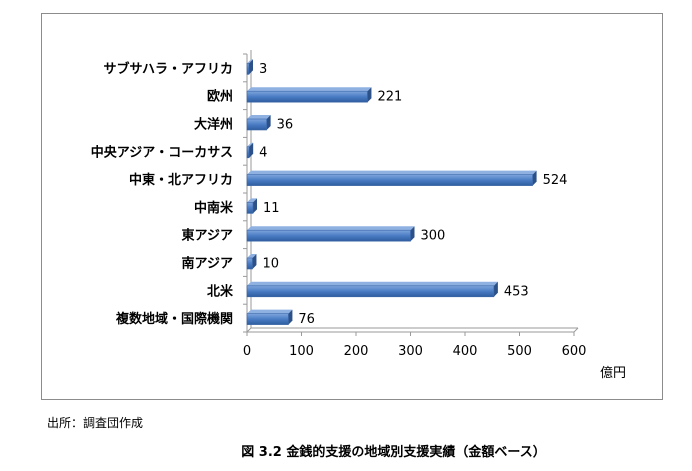 Image resolution: width=692 pixels, height=471 pixels. What do you see at coordinates (285, 125) in the screenshot?
I see `data-label: 36` at bounding box center [285, 125].